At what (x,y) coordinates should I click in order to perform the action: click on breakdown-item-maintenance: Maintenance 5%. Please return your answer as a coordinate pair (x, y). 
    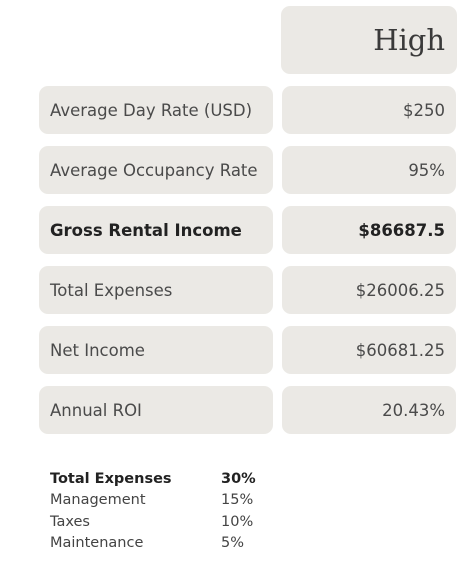
    Looking at the image, I should click on (165, 544).